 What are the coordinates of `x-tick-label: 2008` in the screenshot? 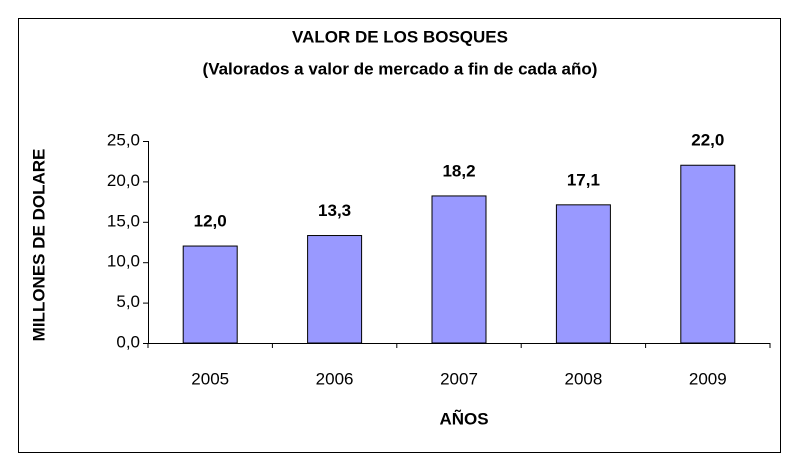 It's located at (583, 378).